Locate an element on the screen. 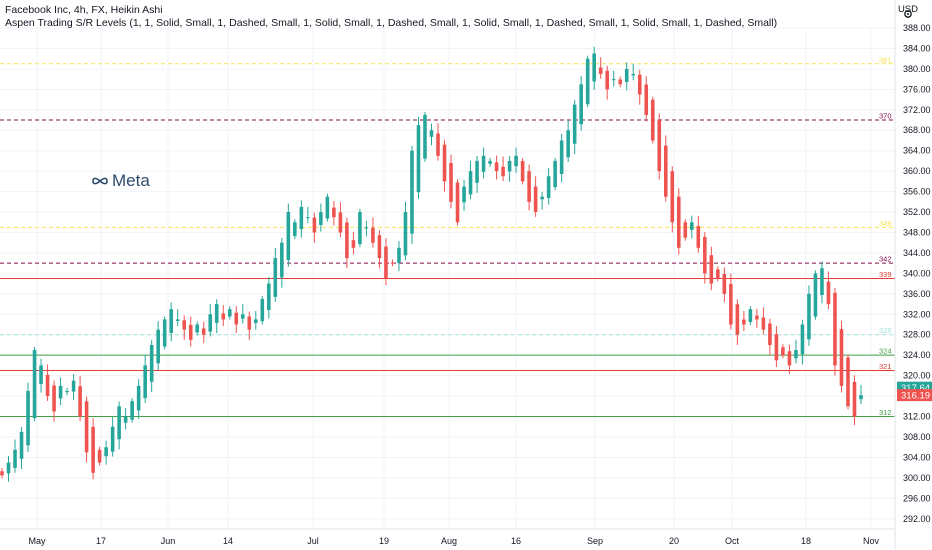 The height and width of the screenshot is (550, 932). y-tick-label: 308.00 is located at coordinates (917, 437).